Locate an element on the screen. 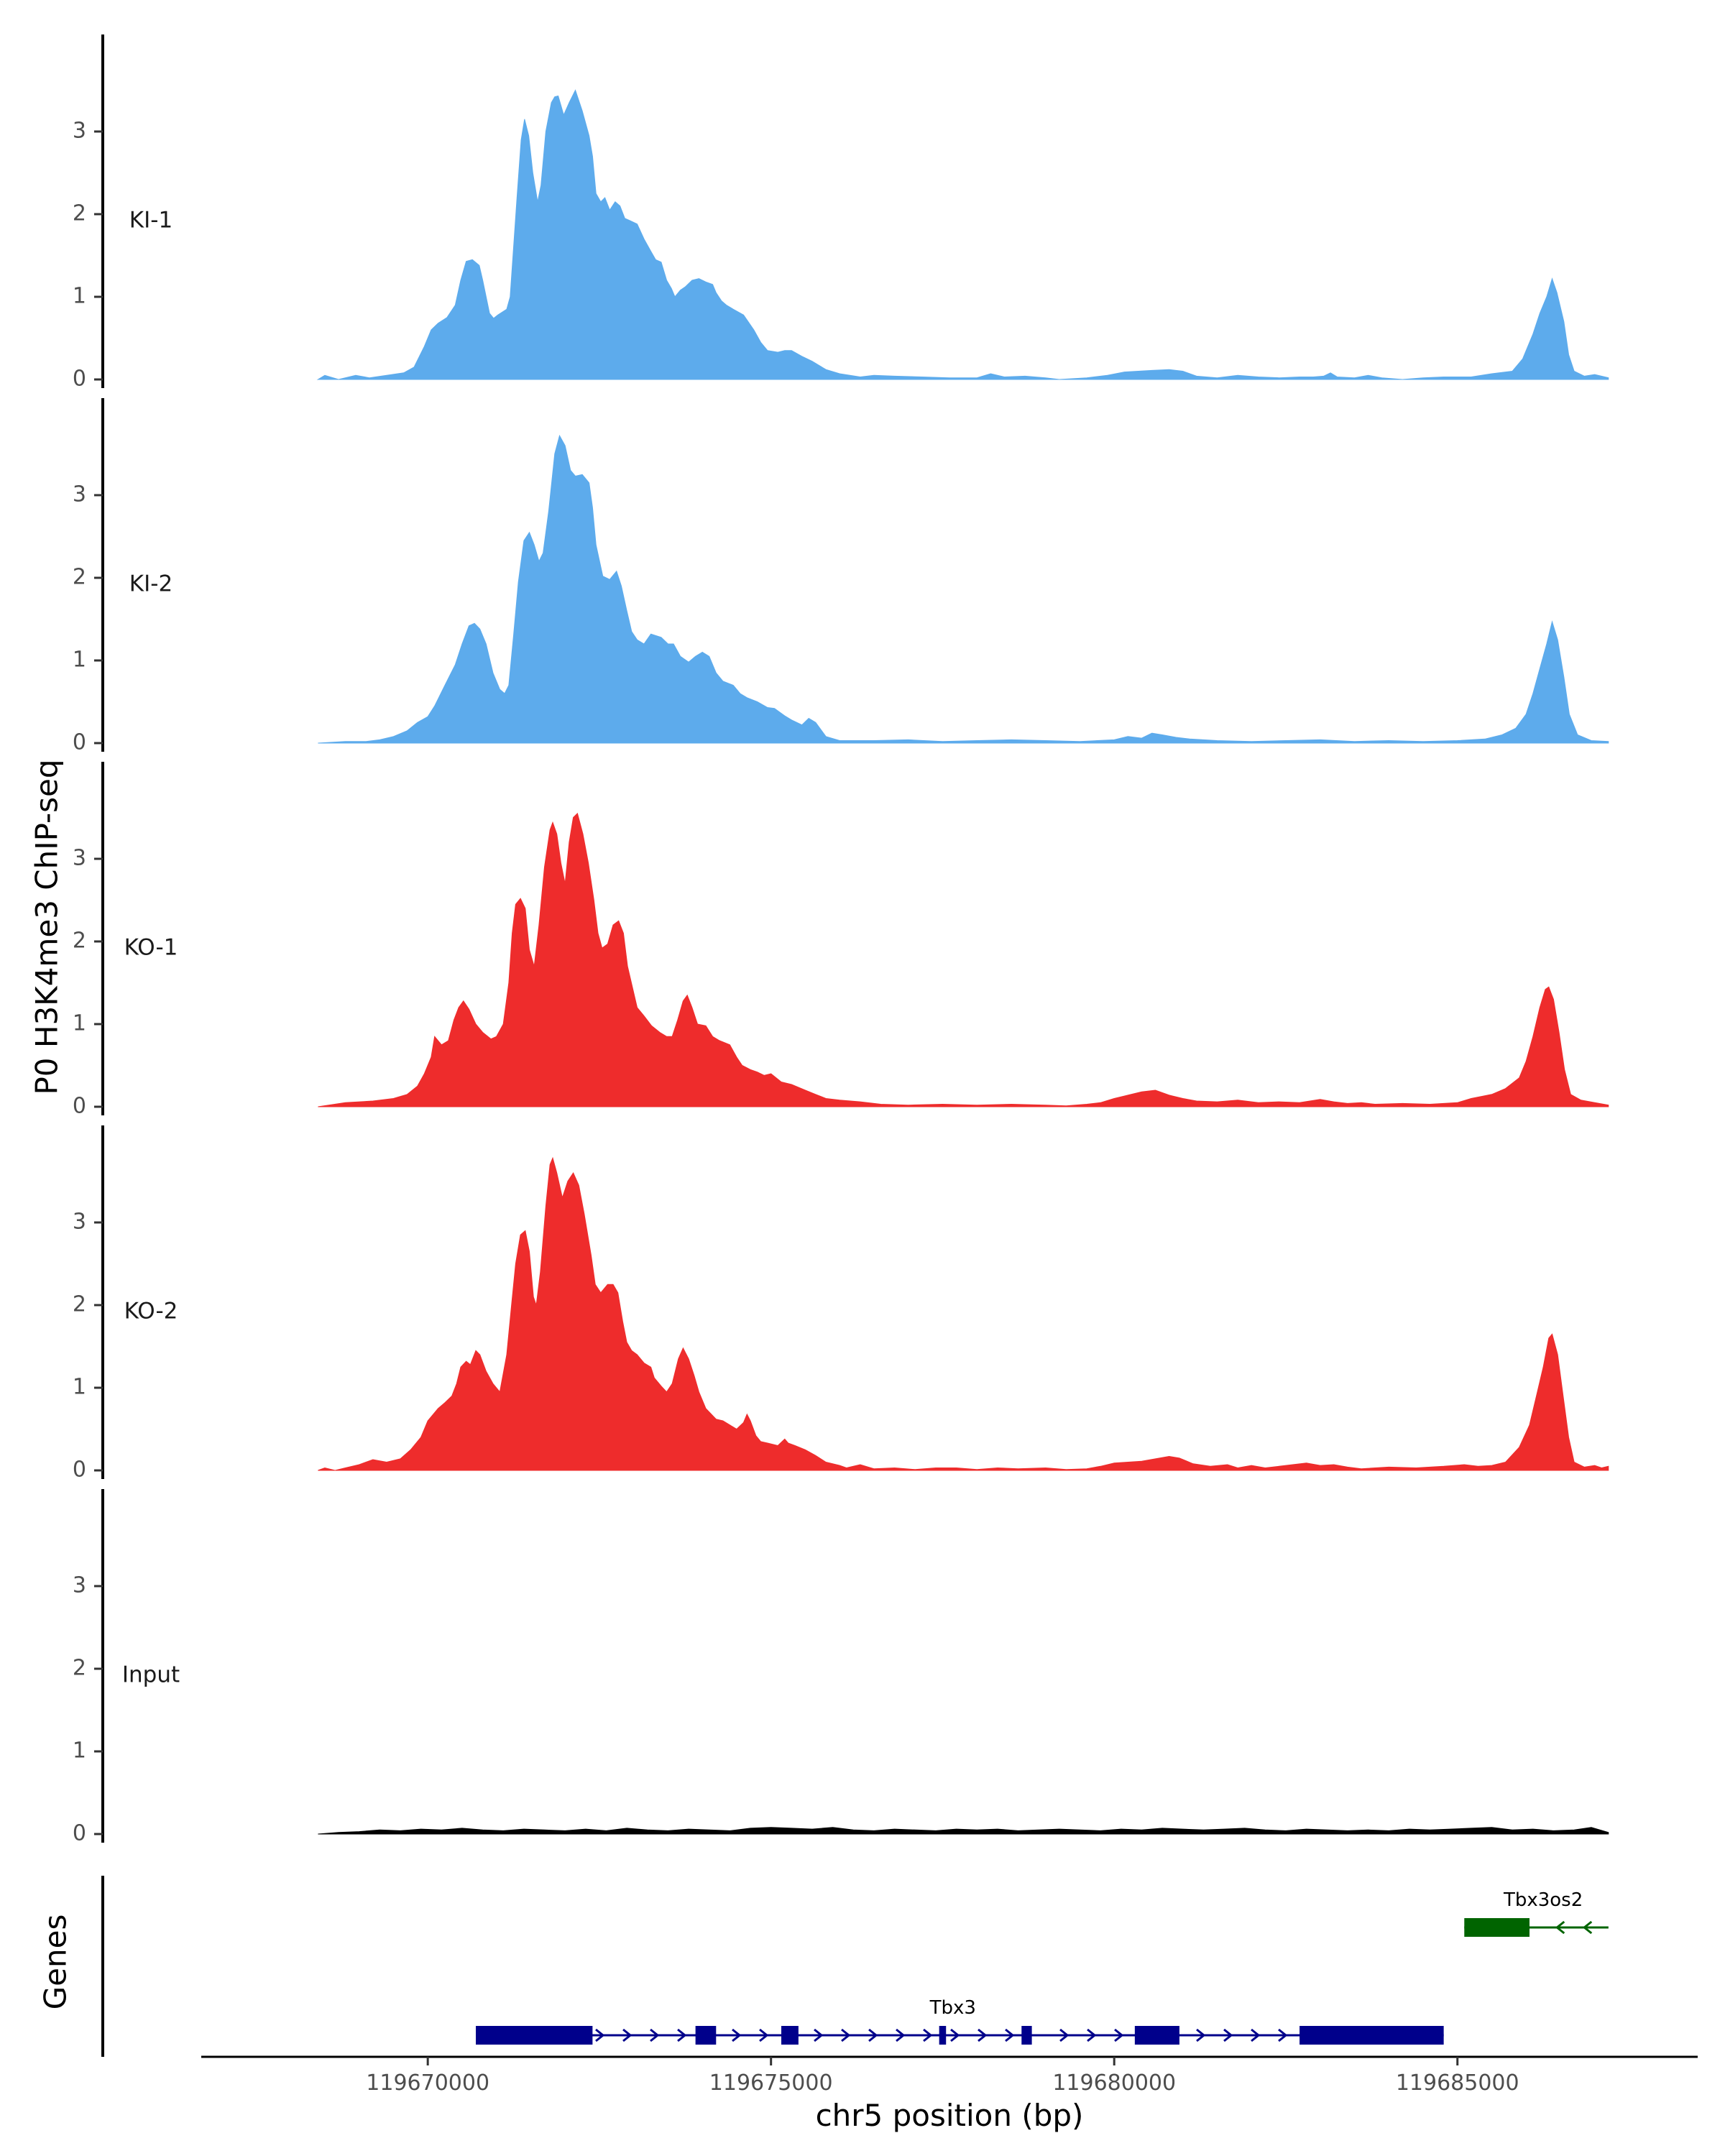  track-label: Input is located at coordinates (151, 1675).